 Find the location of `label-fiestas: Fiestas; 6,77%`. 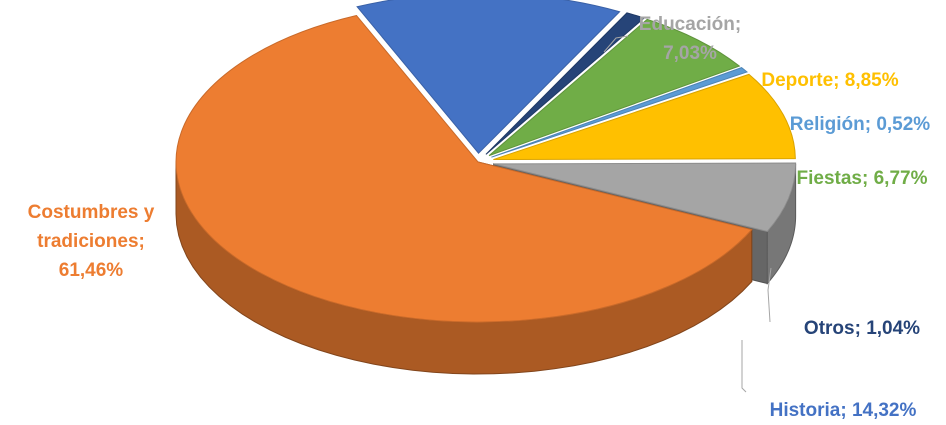

label-fiestas: Fiestas; 6,77% is located at coordinates (862, 178).